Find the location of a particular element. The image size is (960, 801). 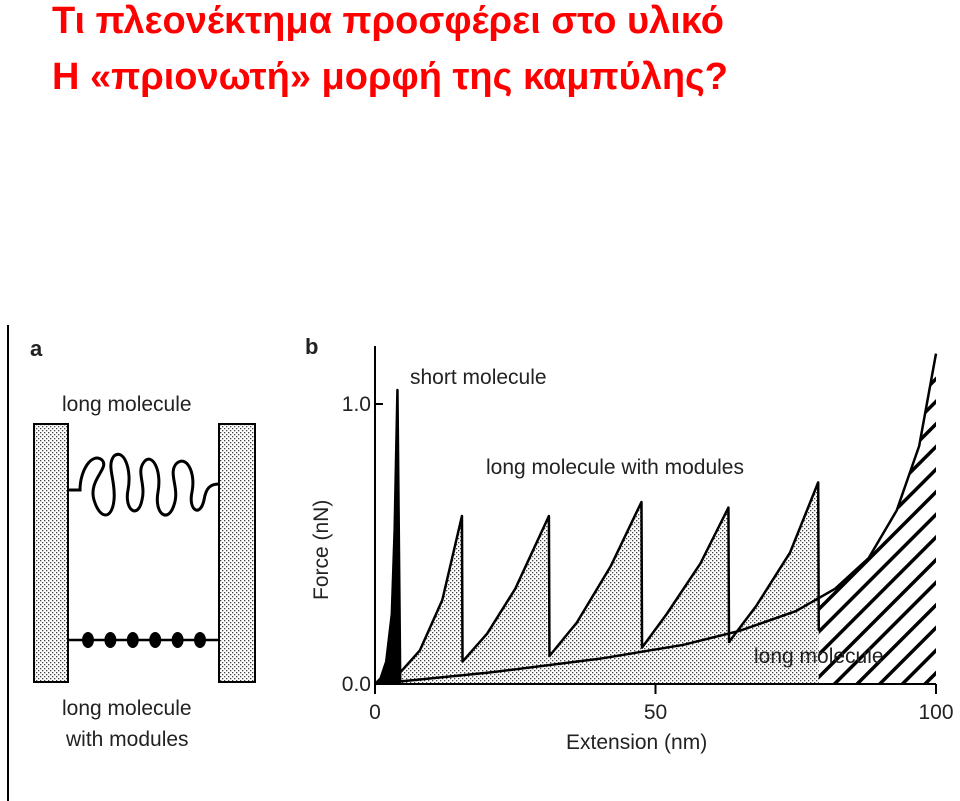

annotation-modules: long molecule with modules is located at coordinates (615, 467).